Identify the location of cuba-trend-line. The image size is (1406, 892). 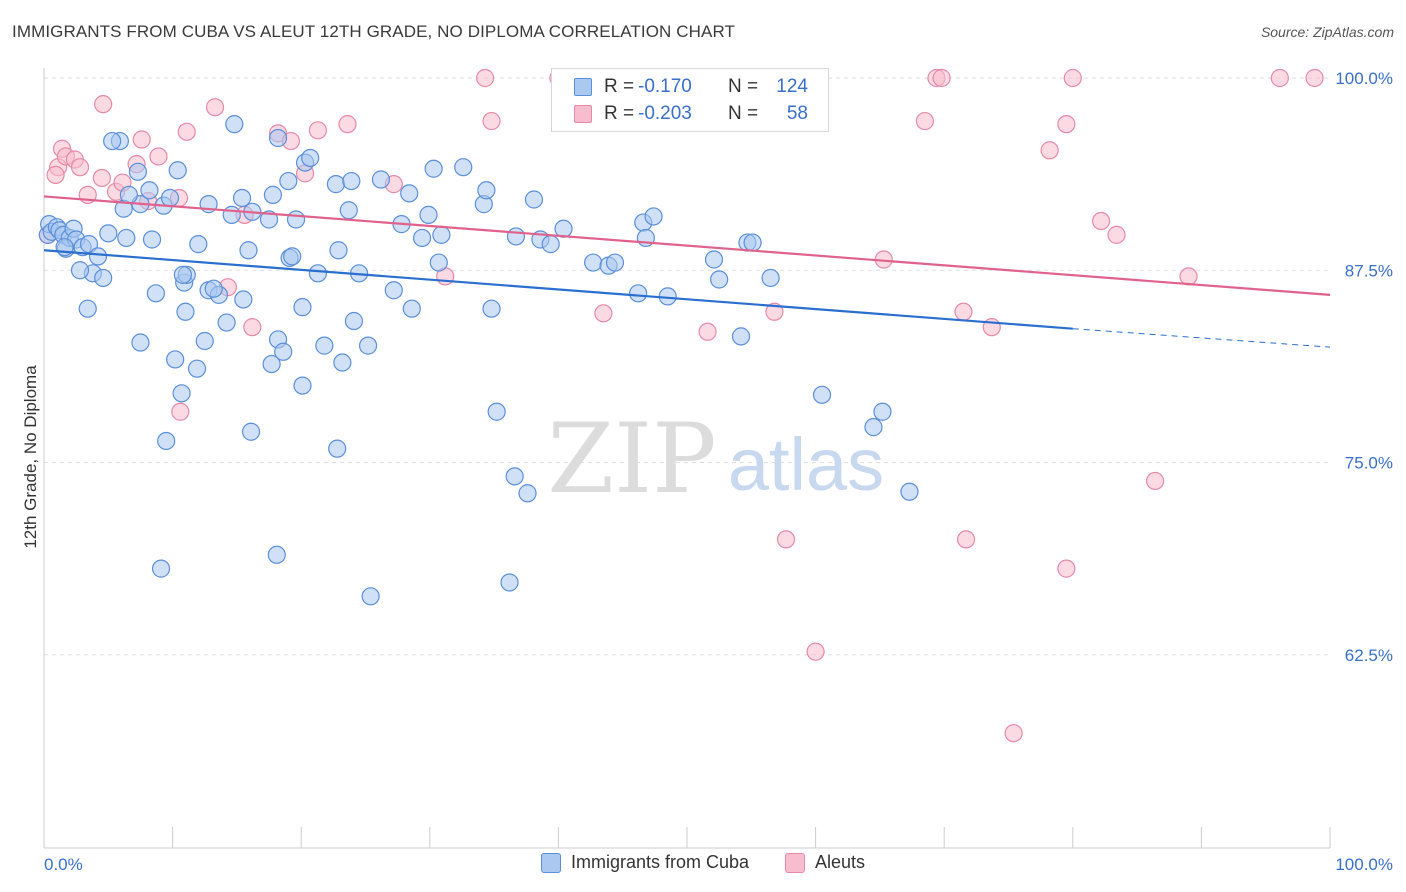
(558, 289).